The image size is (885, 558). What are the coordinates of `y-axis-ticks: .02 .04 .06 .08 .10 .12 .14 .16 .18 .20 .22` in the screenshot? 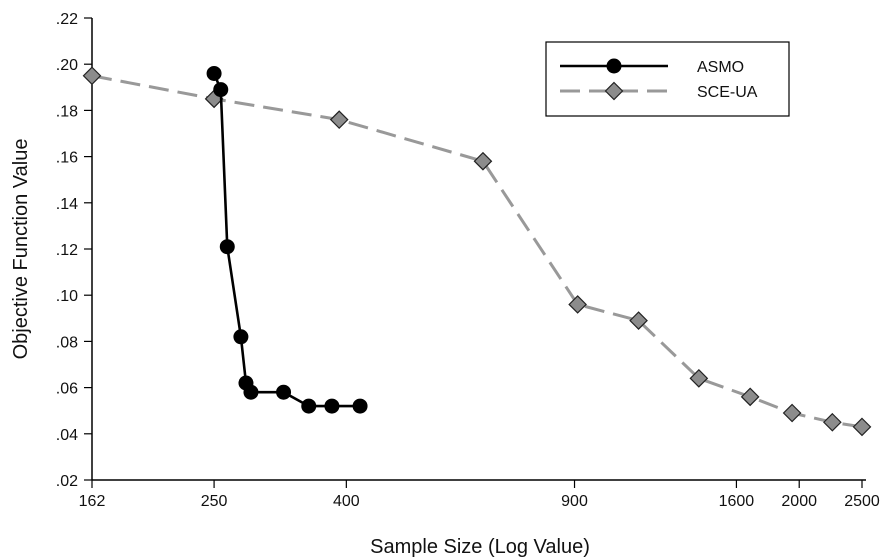 It's located at (74, 250).